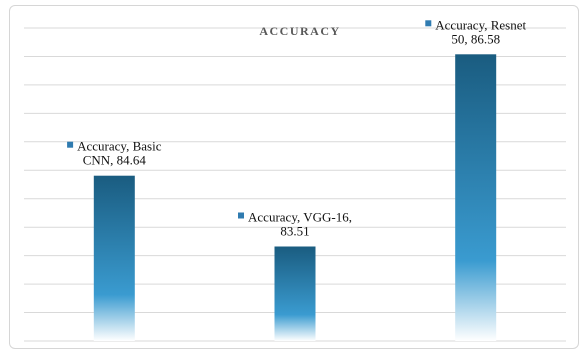  Describe the element at coordinates (114, 258) in the screenshot. I see `bar-basic-cnn` at that location.